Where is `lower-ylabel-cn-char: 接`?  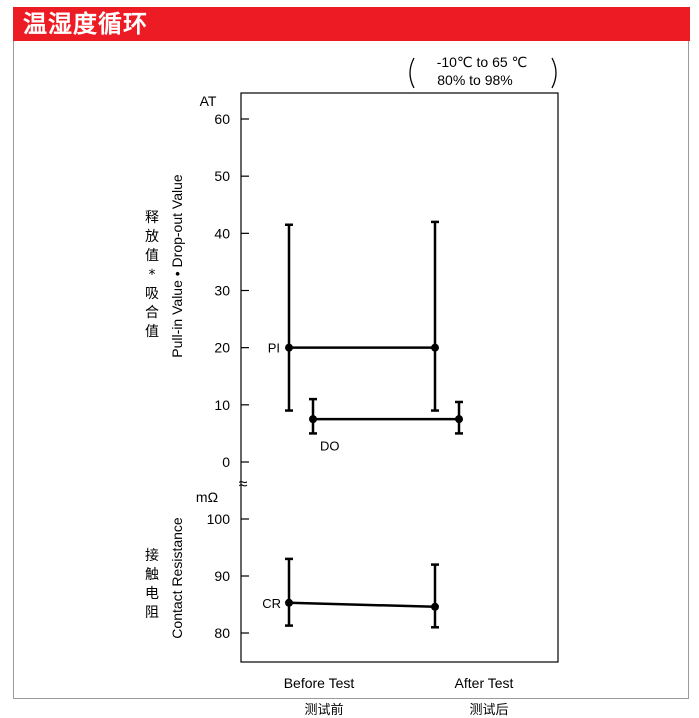 lower-ylabel-cn-char: 接 is located at coordinates (152, 555).